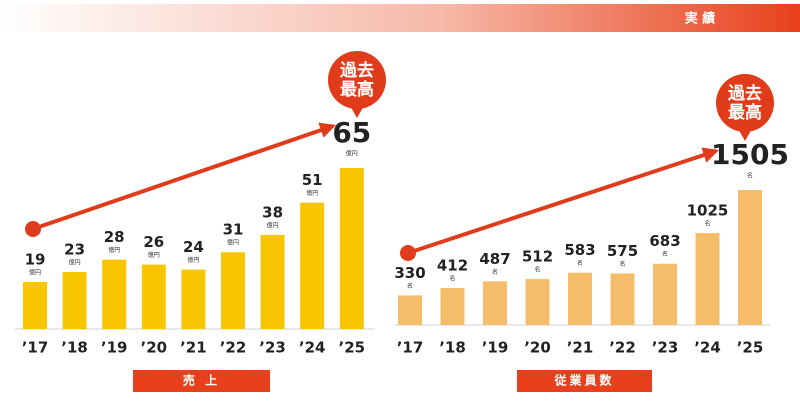 The image size is (800, 402). I want to click on value-label: 330, so click(409, 273).